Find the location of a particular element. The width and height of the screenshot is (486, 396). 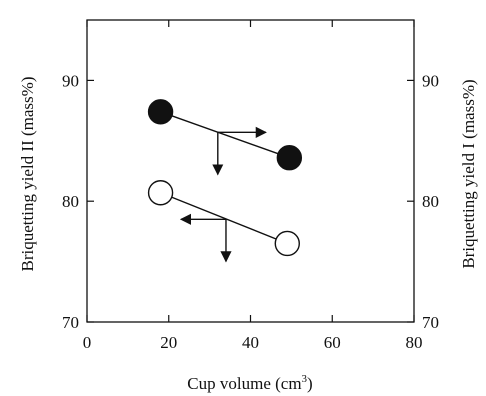

x-tick-label: 20 is located at coordinates (168, 342).